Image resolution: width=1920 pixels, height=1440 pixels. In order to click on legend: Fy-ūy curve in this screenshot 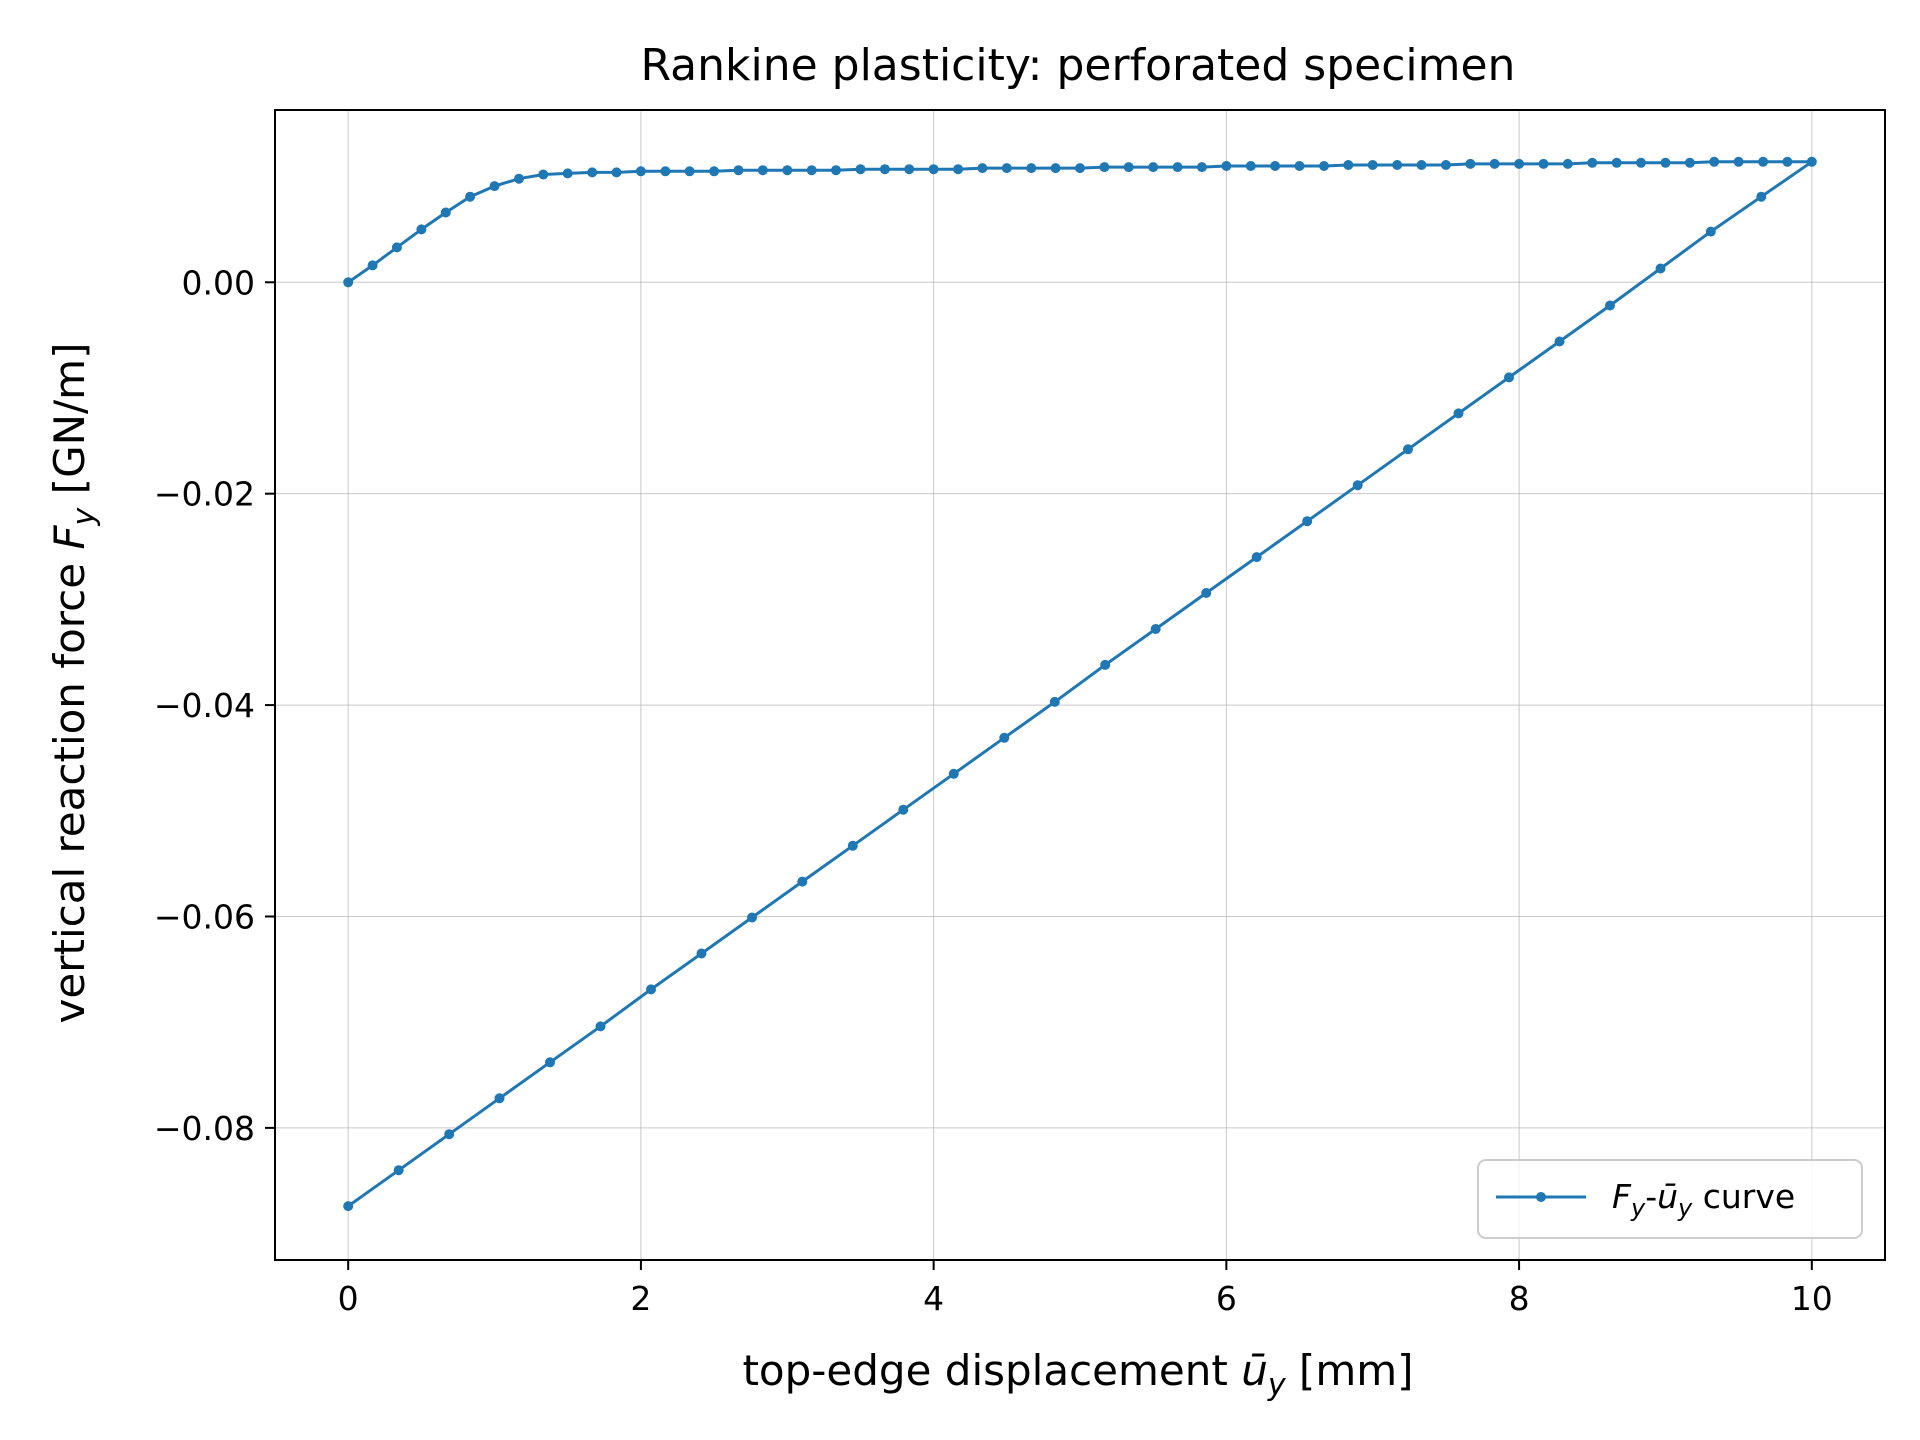, I will do `click(1670, 1199)`.